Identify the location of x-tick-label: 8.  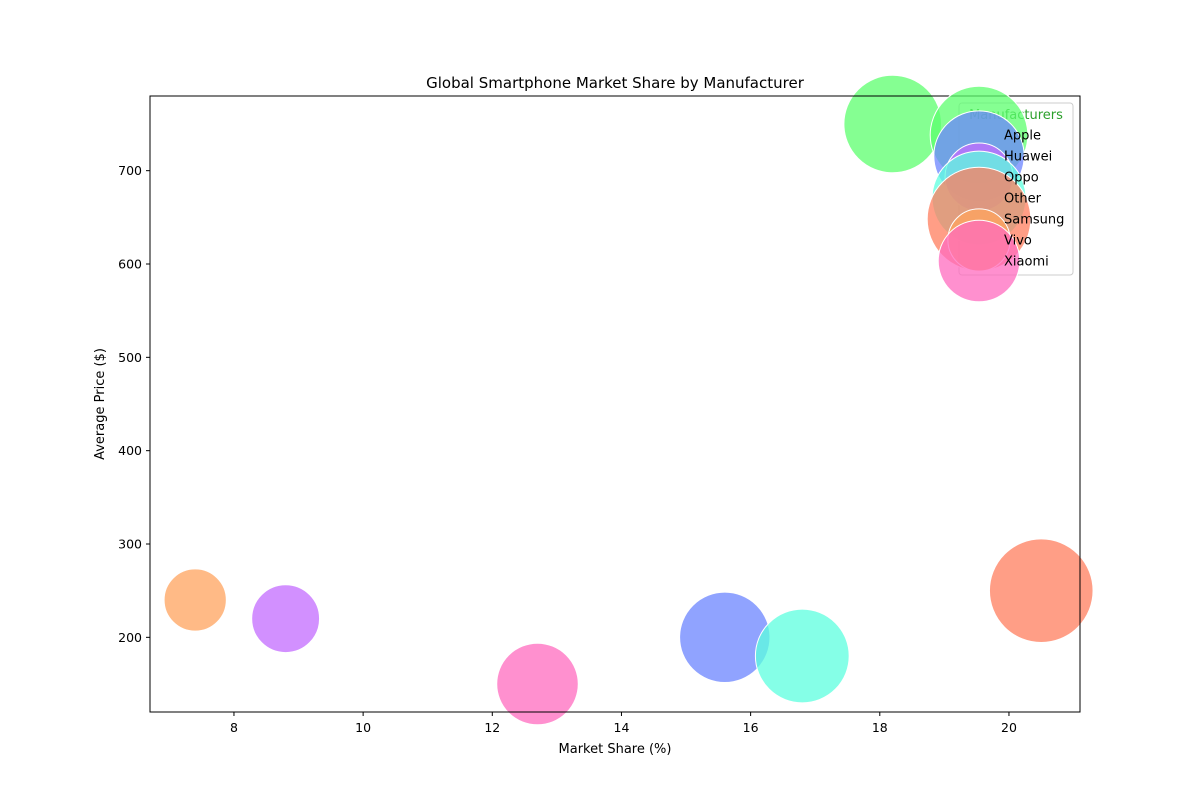
(234, 727).